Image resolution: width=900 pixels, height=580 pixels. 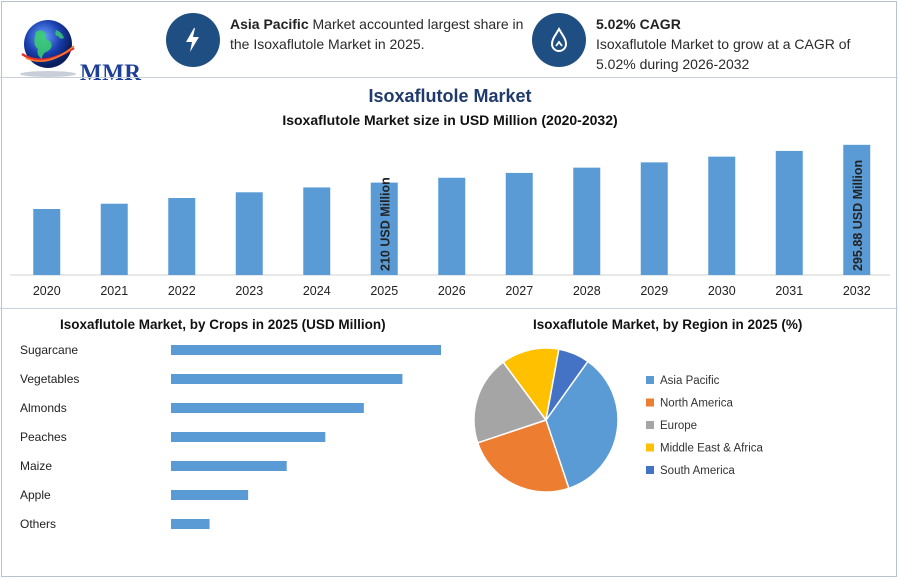 I want to click on legend-label-north-america: North America, so click(x=696, y=404).